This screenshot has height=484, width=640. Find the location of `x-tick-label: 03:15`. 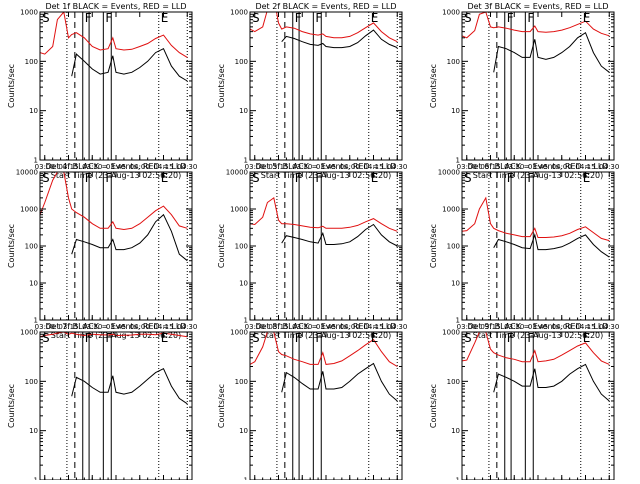

x-tick-label: 03:15 is located at coordinates (278, 167).